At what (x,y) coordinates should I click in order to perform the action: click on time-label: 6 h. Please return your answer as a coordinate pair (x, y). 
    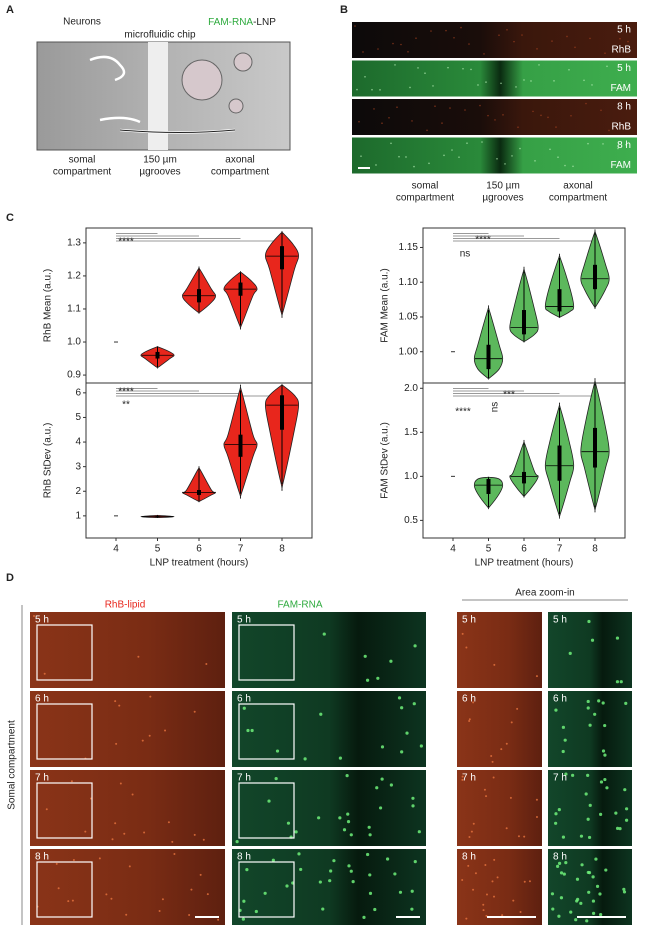
    Looking at the image, I should click on (469, 699).